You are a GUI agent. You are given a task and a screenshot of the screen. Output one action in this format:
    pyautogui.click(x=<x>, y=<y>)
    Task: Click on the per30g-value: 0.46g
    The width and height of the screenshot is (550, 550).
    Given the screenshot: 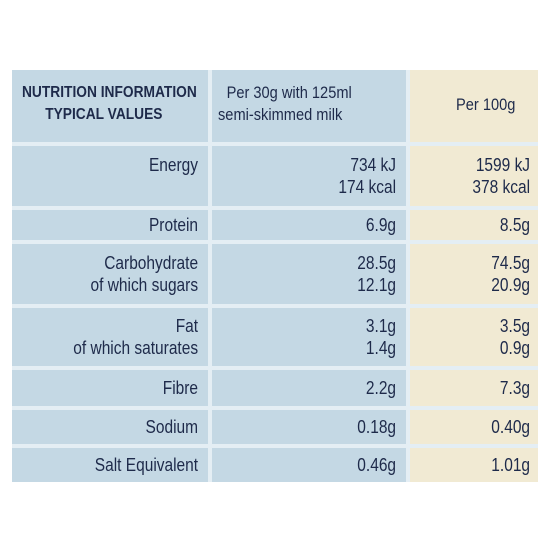 What is the action you would take?
    pyautogui.click(x=376, y=465)
    